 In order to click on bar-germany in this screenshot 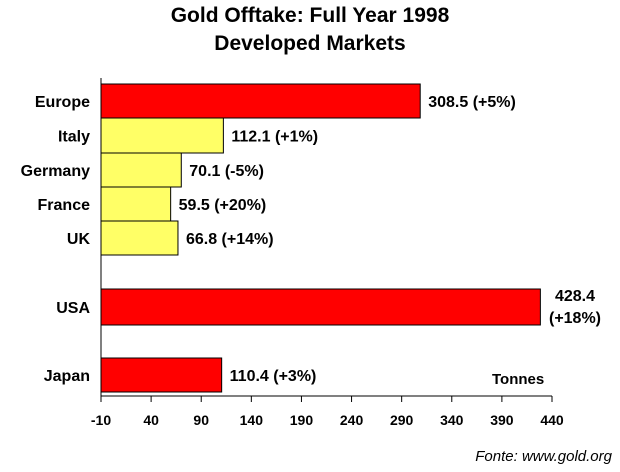, I will do `click(141, 170)`.